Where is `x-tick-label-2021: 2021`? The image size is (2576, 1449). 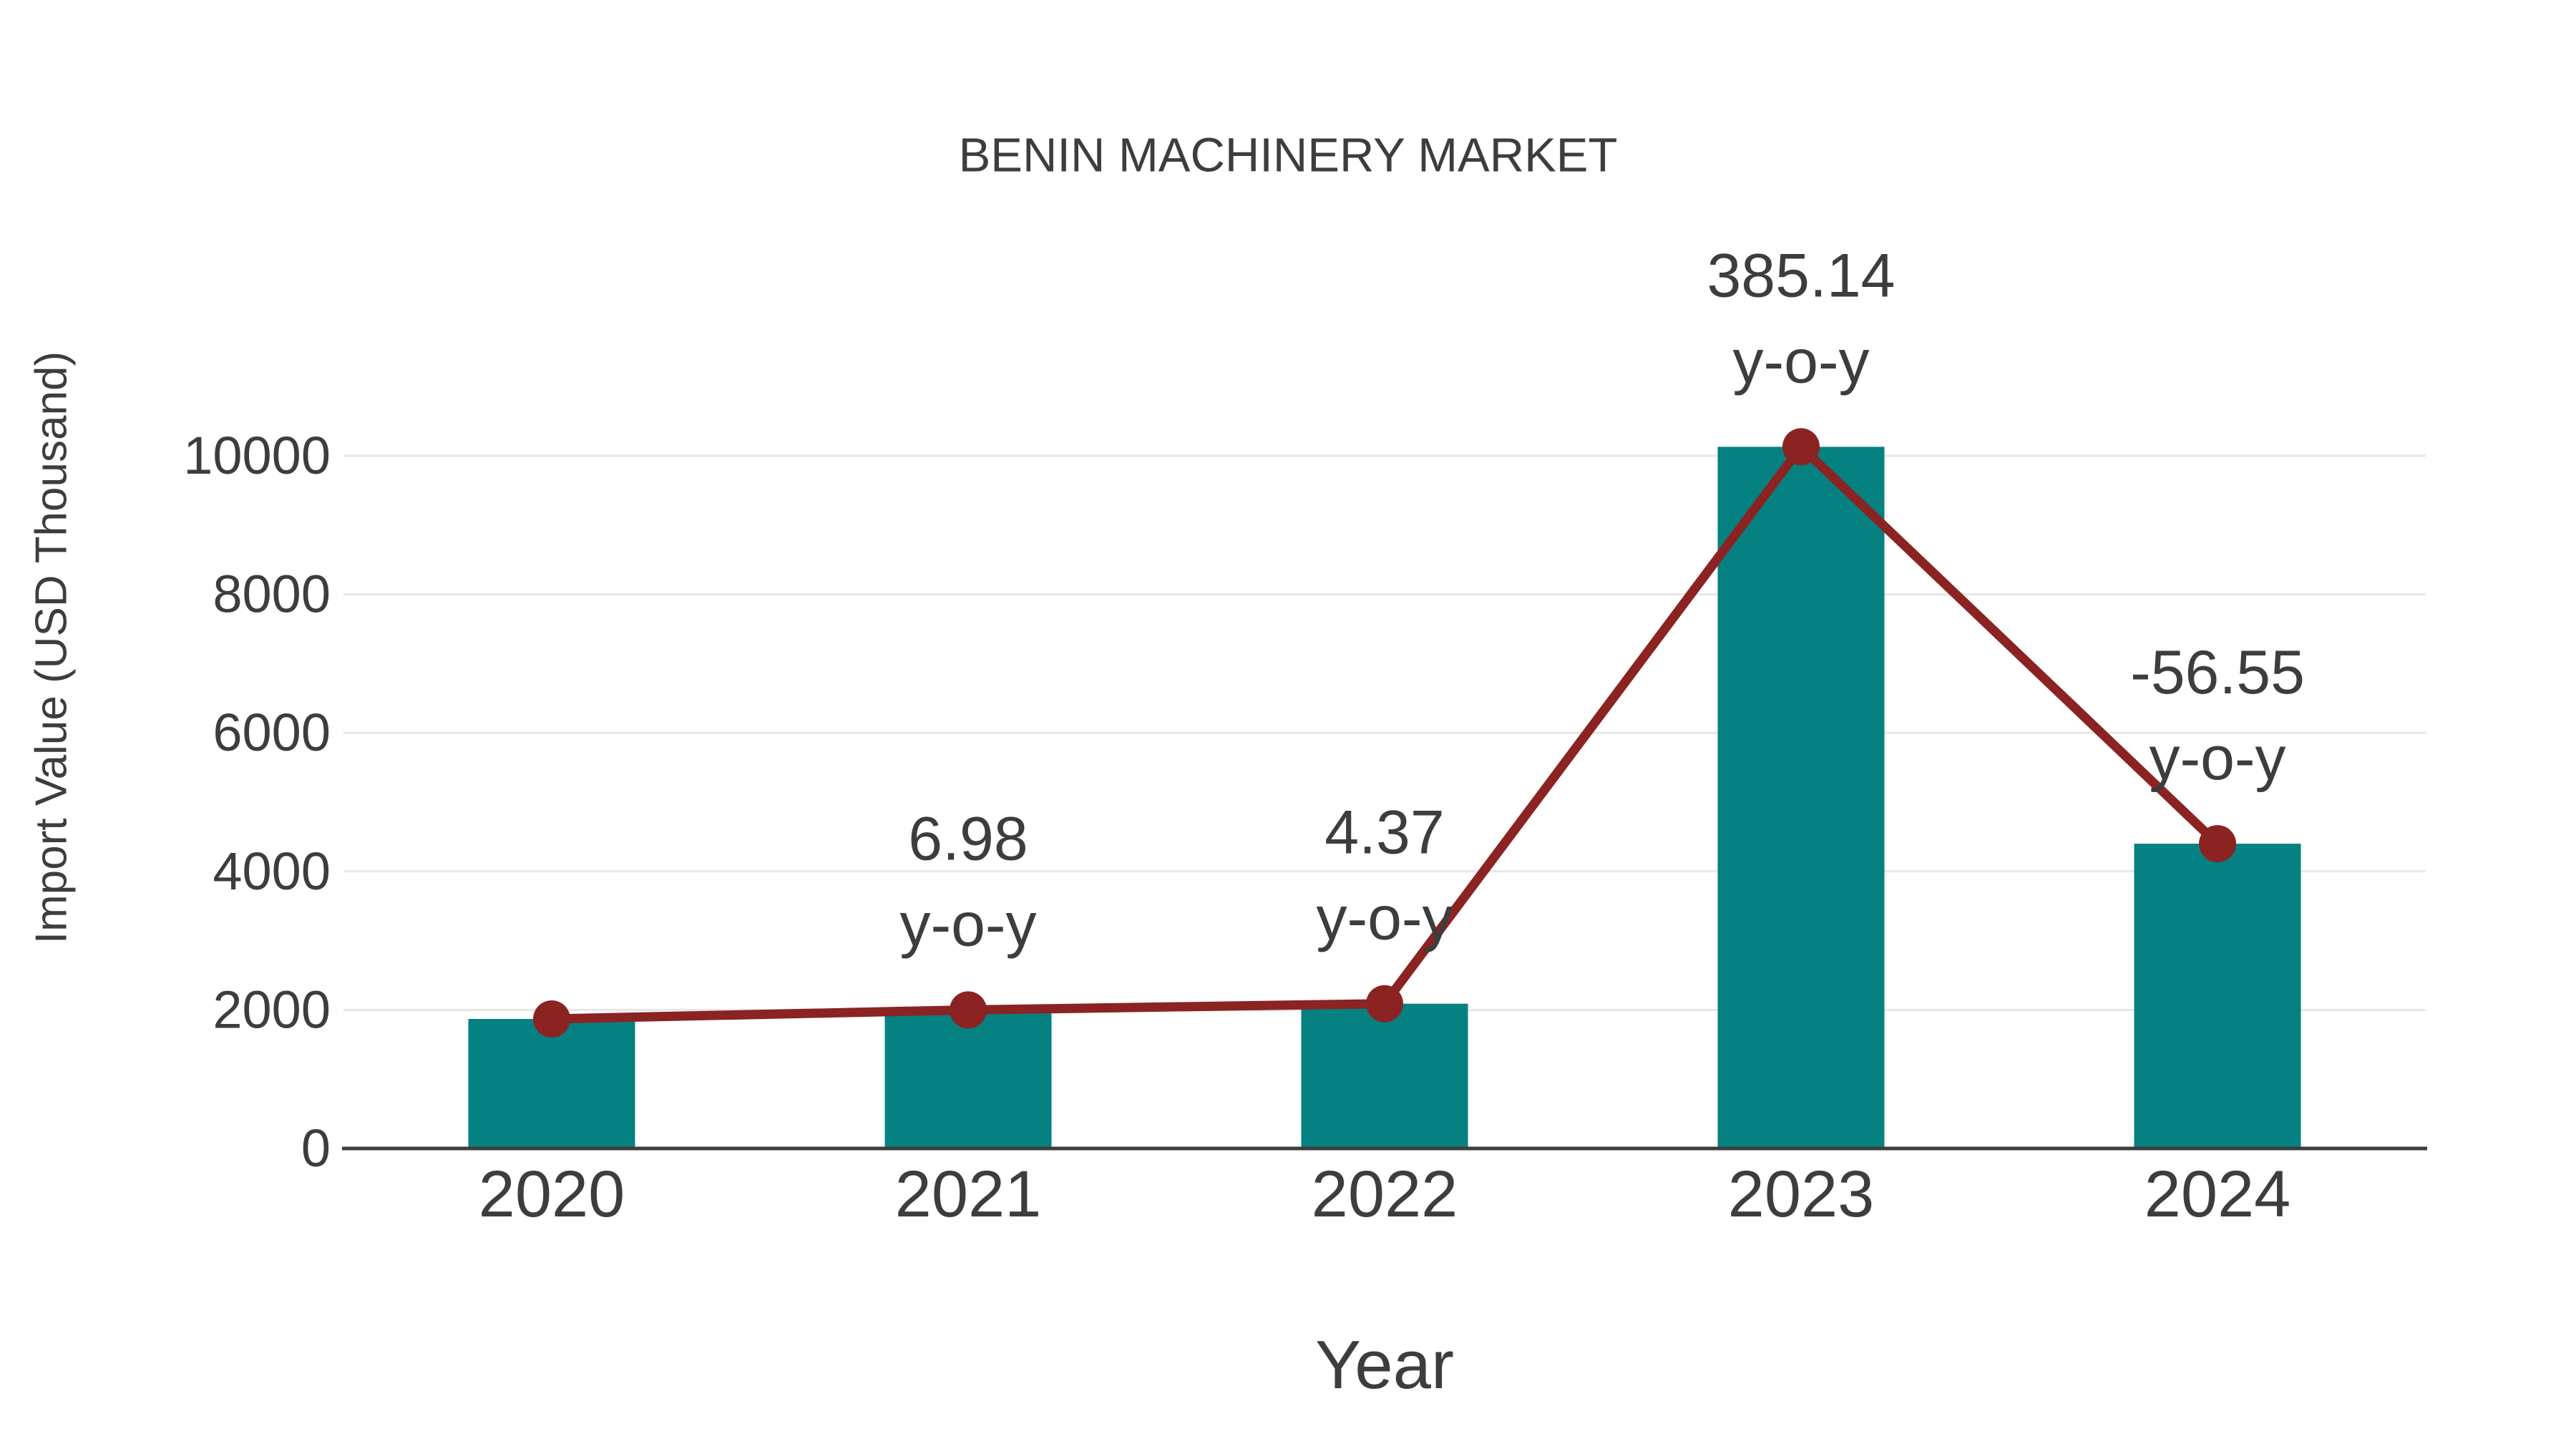
x-tick-label-2021: 2021 is located at coordinates (968, 1194).